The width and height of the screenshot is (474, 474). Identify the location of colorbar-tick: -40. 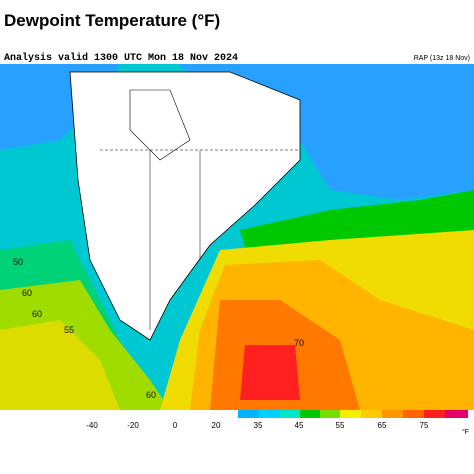
(92, 425).